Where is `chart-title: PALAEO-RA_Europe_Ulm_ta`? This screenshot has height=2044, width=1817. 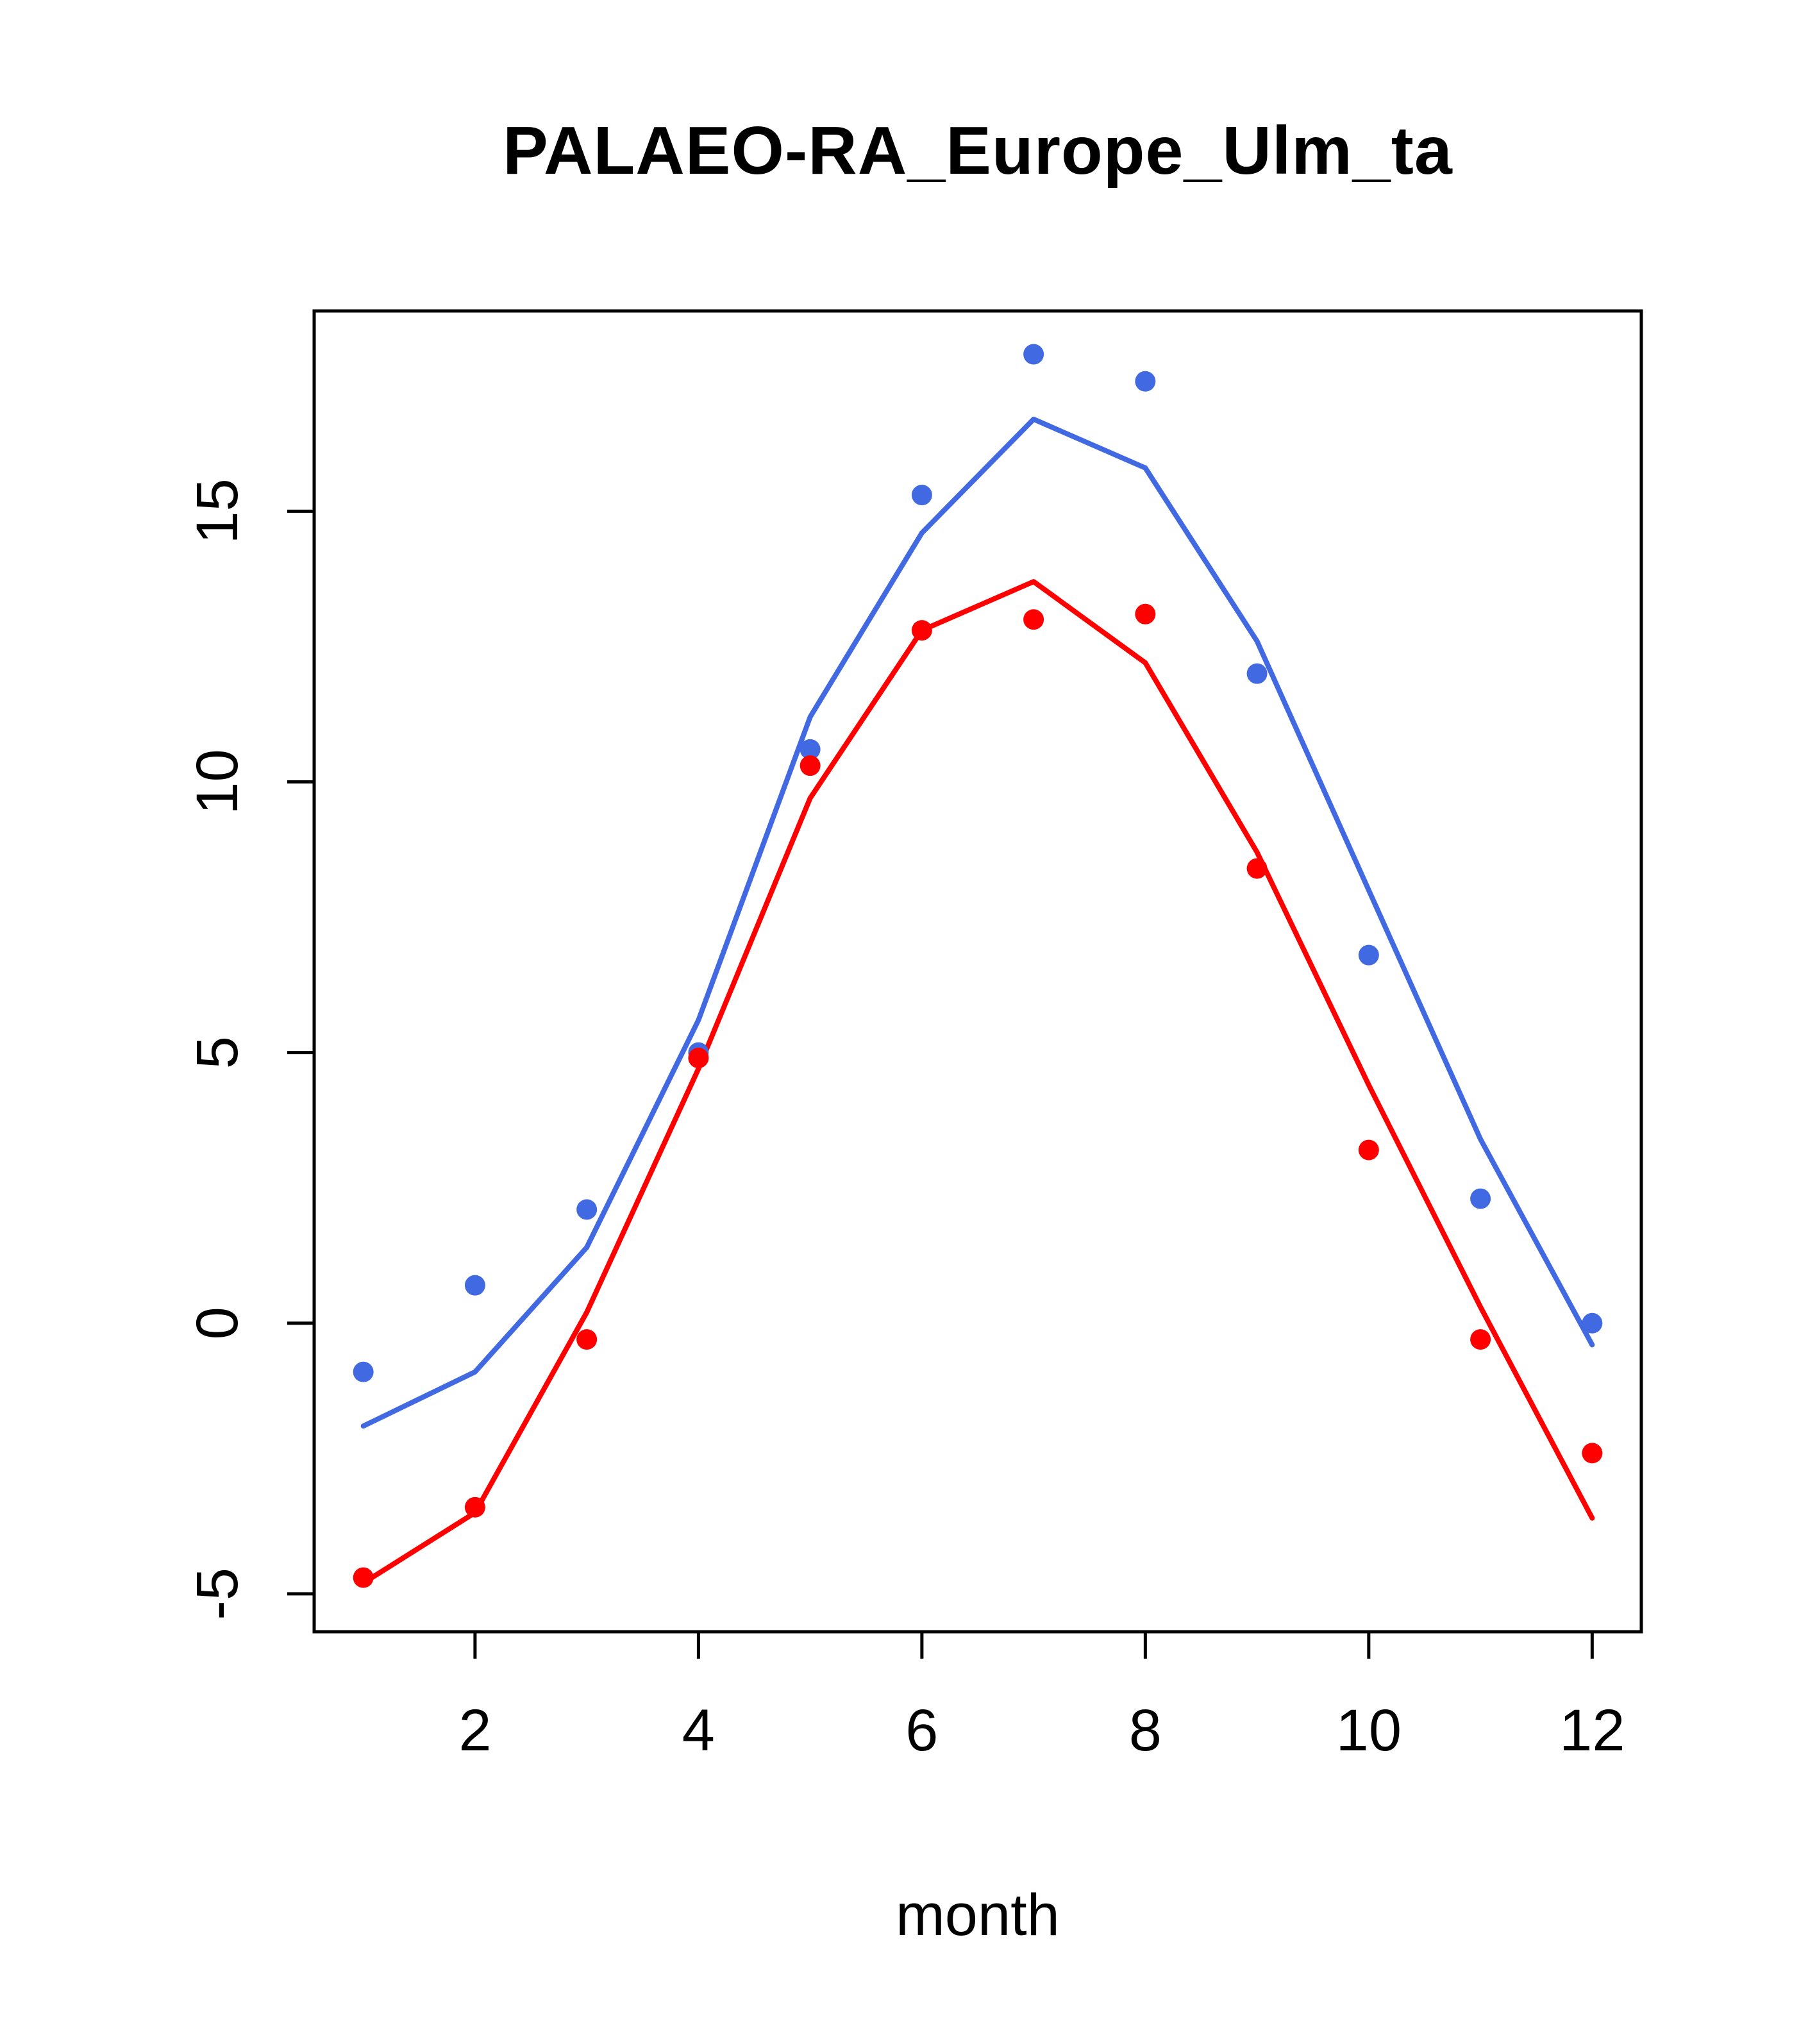 chart-title: PALAEO-RA_Europe_Ulm_ta is located at coordinates (978, 150).